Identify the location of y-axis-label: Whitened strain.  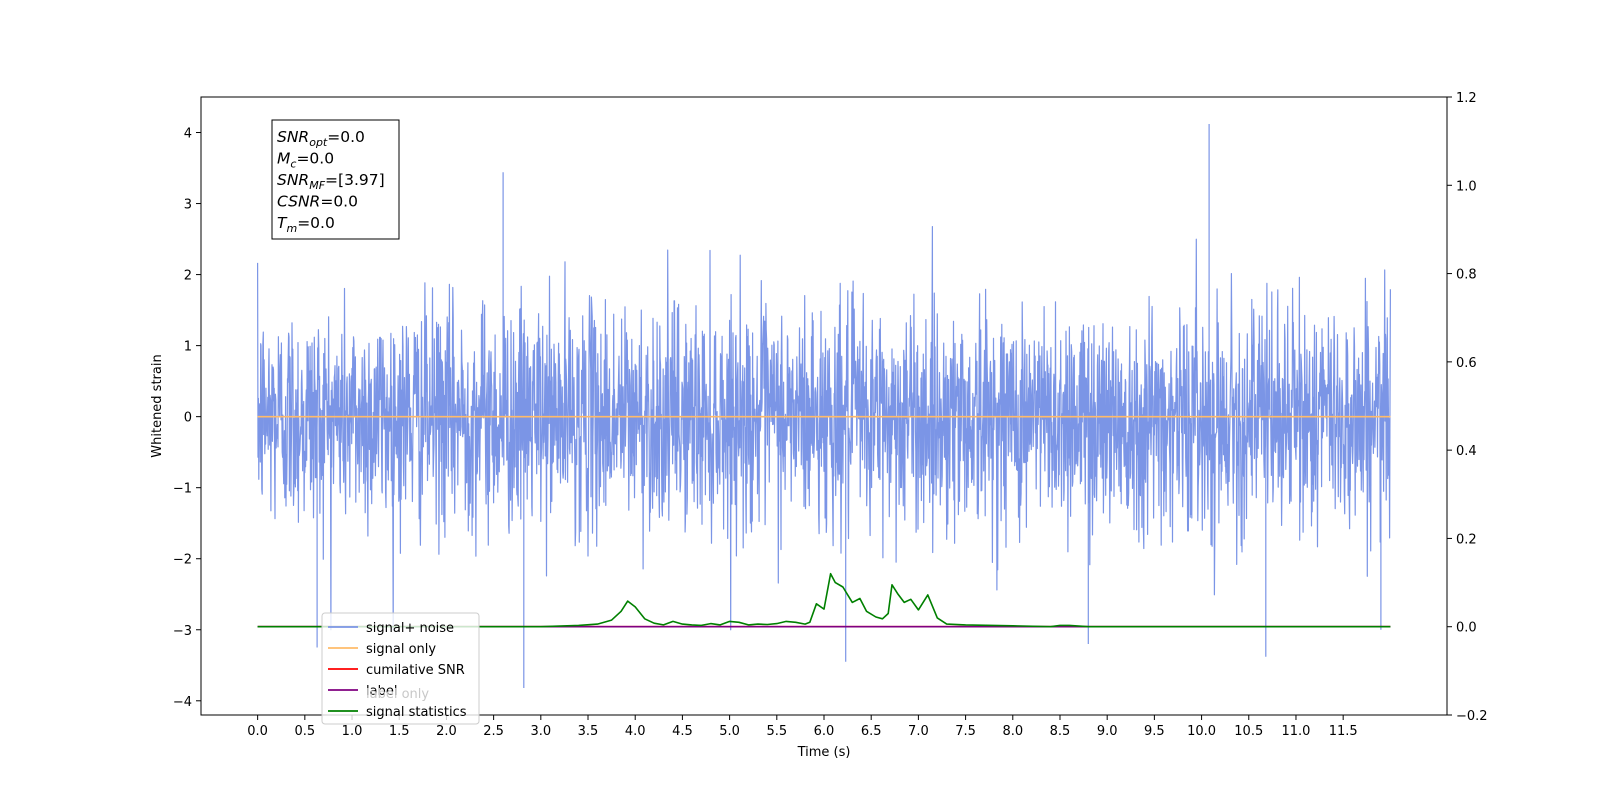
(157, 405).